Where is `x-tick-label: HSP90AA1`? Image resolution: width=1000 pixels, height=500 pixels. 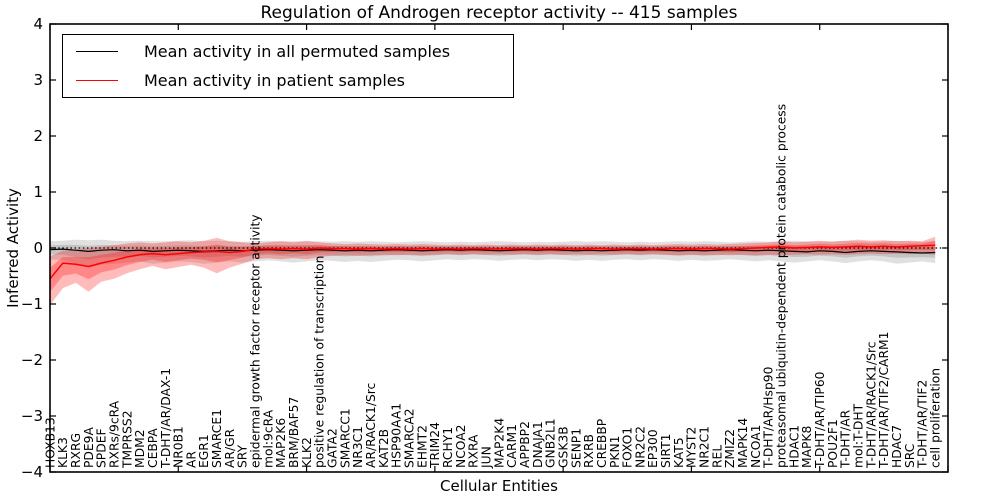
x-tick-label: HSP90AA1 is located at coordinates (397, 435).